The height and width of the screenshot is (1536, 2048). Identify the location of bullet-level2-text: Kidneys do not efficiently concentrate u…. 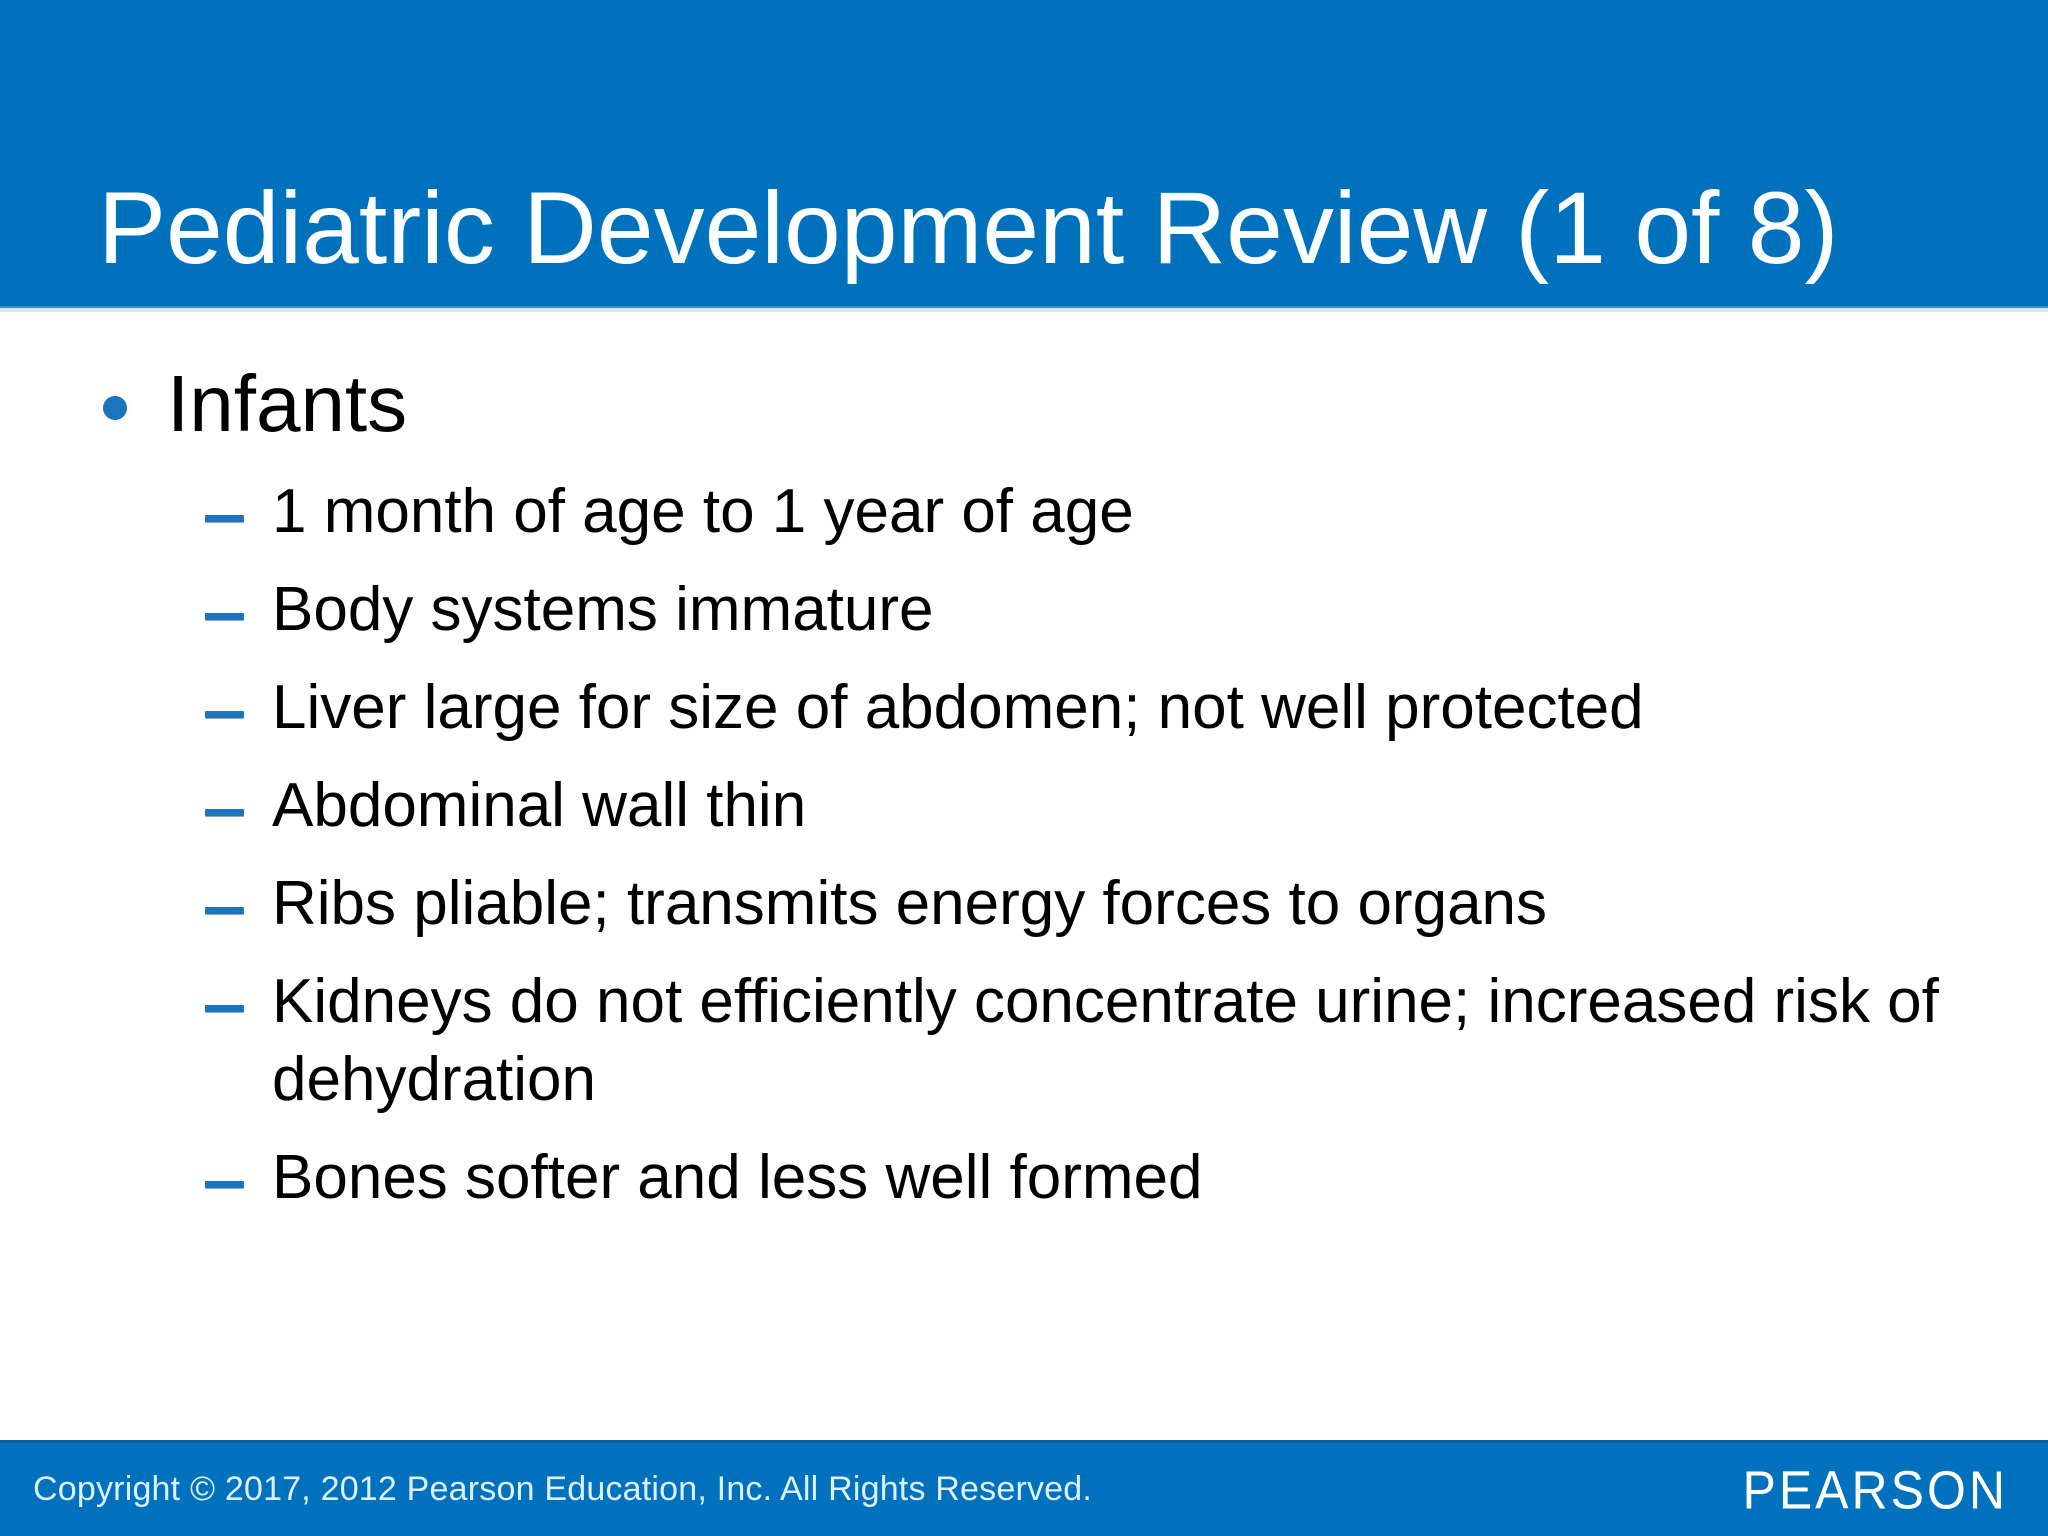
(1105, 1040).